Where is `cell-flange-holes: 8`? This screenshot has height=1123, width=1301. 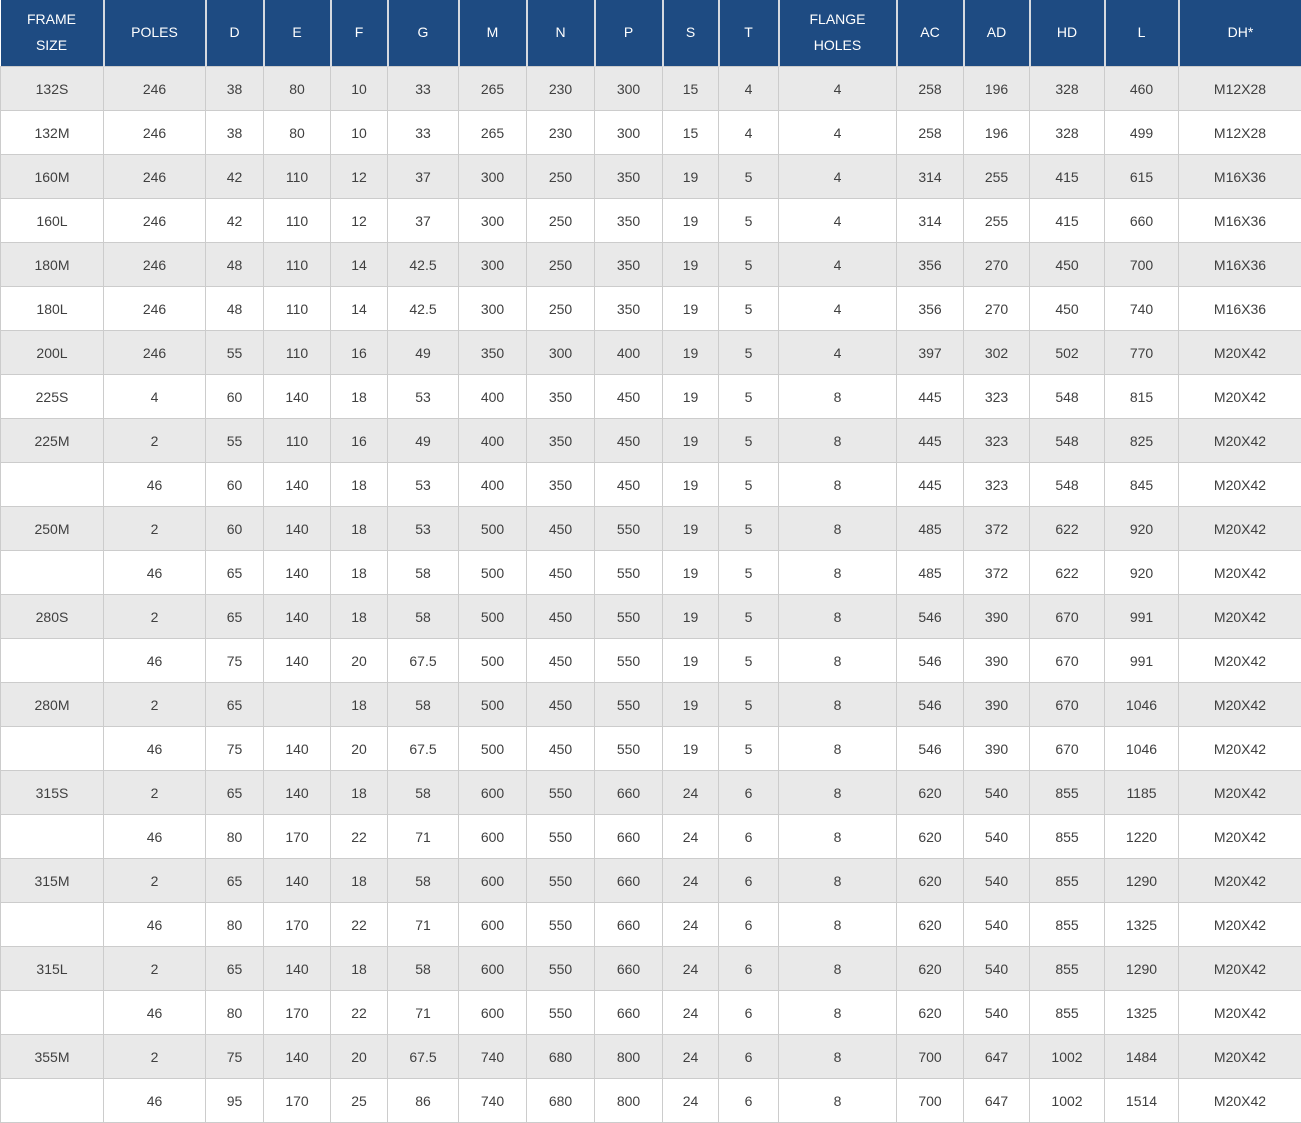 cell-flange-holes: 8 is located at coordinates (837, 836).